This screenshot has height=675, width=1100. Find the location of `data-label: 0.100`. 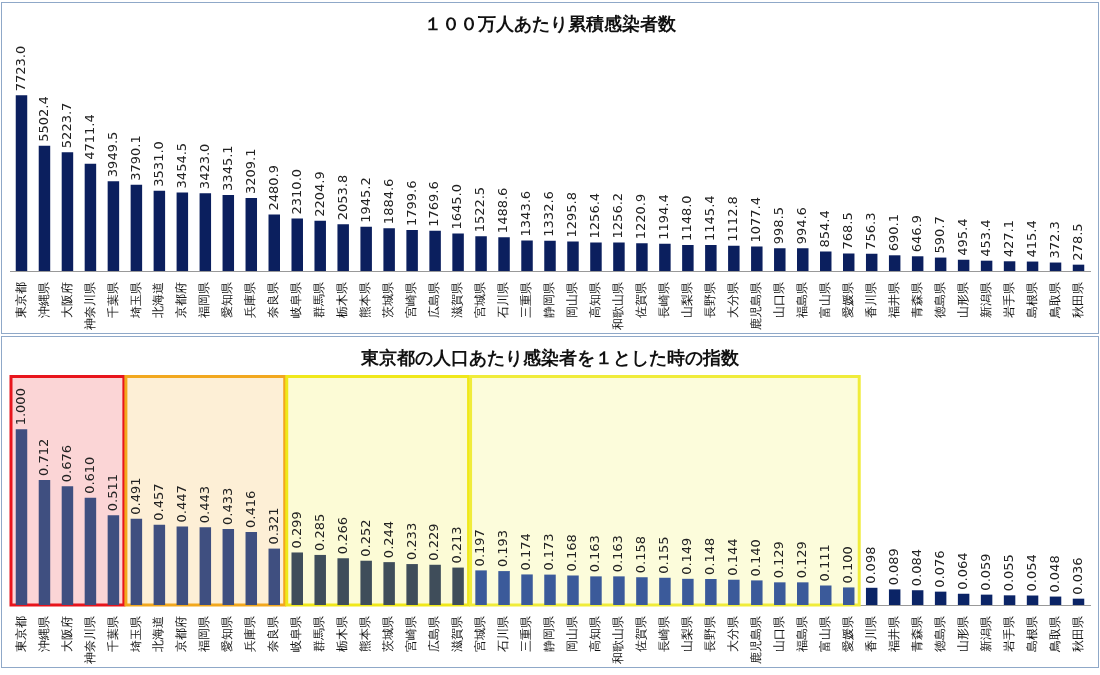

data-label: 0.100 is located at coordinates (848, 565).